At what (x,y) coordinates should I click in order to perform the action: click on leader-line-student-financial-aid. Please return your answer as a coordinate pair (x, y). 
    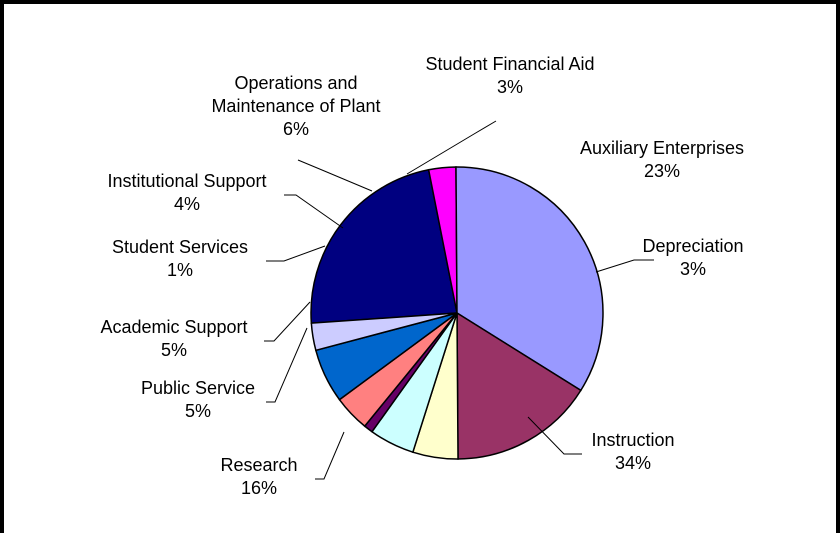
    Looking at the image, I should click on (451, 147).